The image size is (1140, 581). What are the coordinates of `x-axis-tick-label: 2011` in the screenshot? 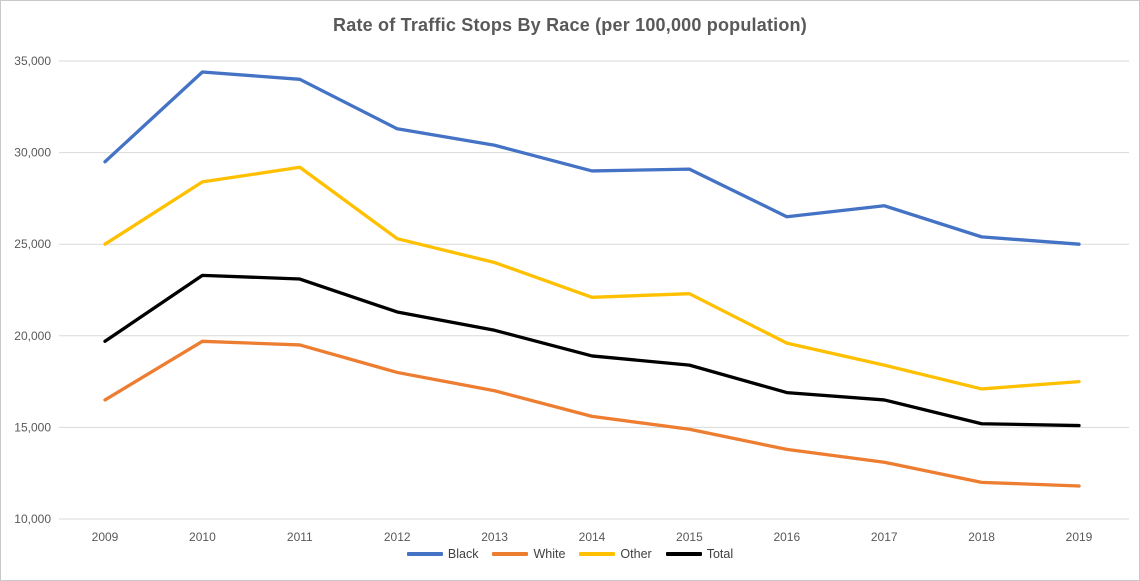 It's located at (300, 537).